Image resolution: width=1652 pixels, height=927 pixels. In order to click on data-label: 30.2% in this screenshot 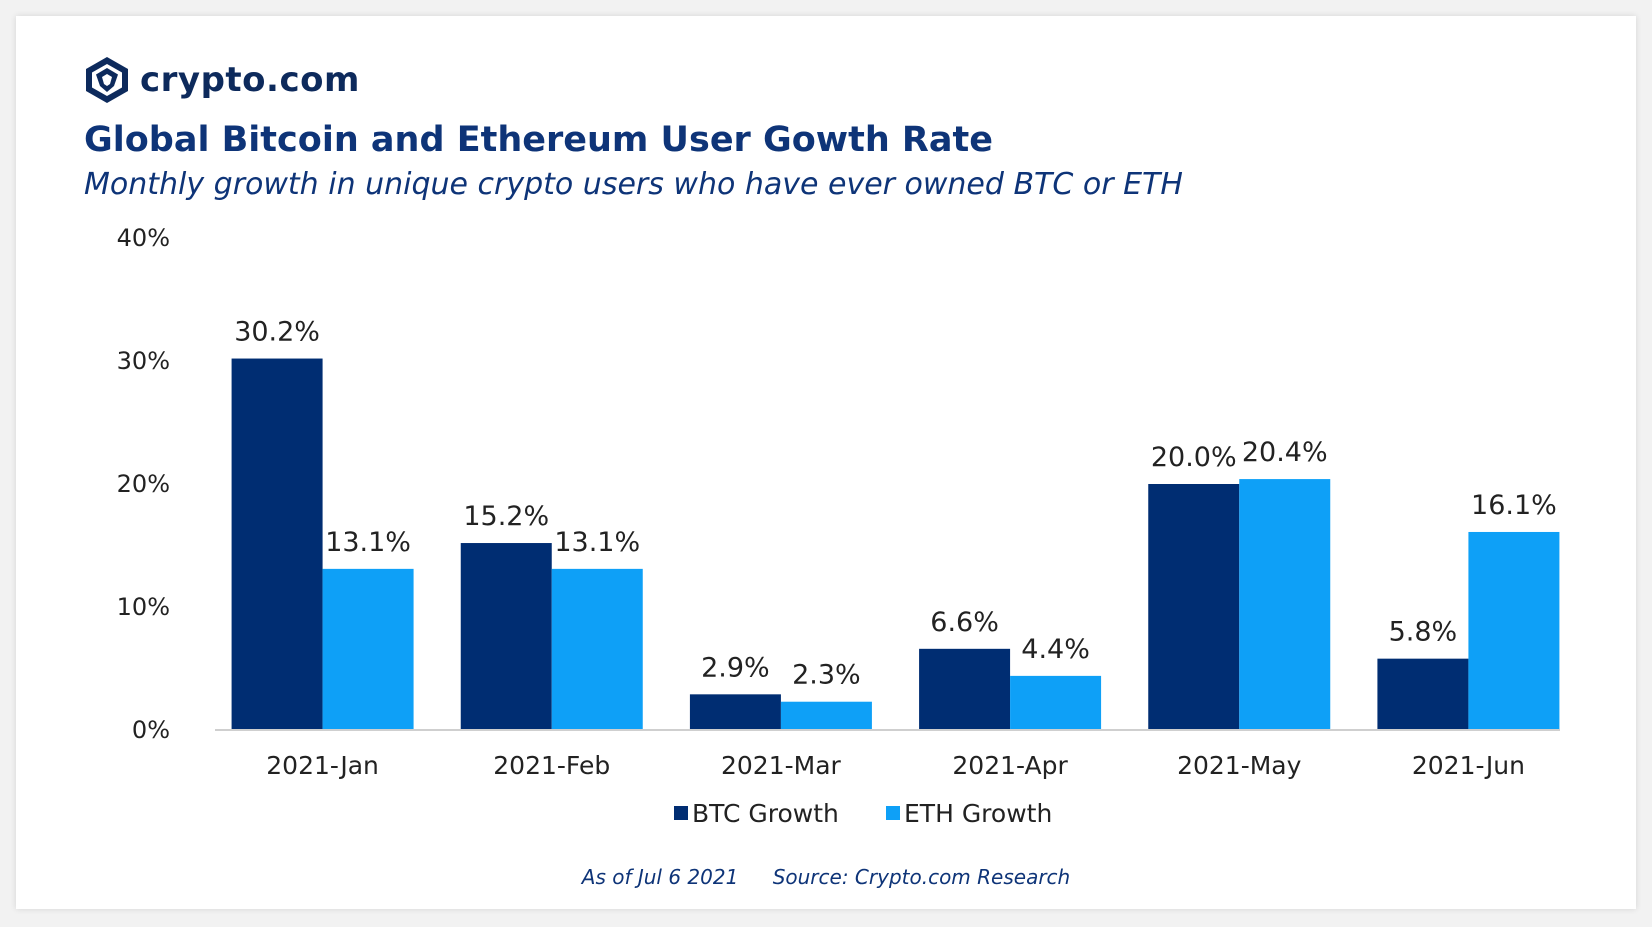, I will do `click(277, 332)`.